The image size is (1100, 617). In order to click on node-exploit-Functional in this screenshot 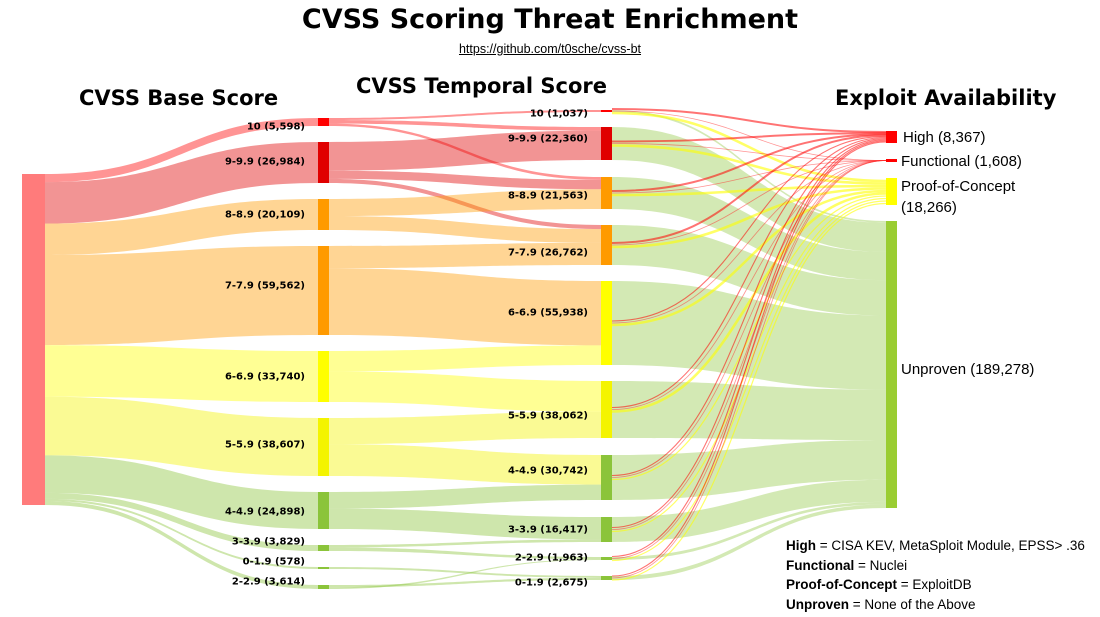, I will do `click(891, 160)`.